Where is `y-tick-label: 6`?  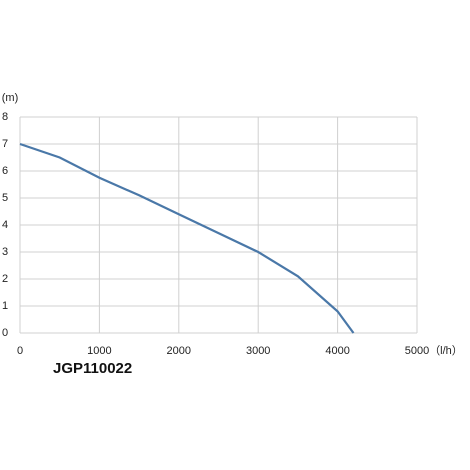
y-tick-label: 6 is located at coordinates (5, 171).